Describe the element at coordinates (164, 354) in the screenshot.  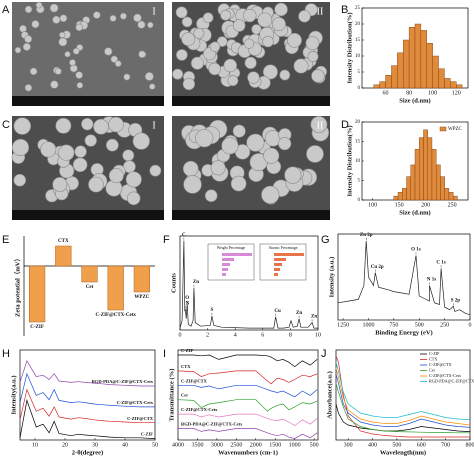
I see `panel-label: I` at that location.